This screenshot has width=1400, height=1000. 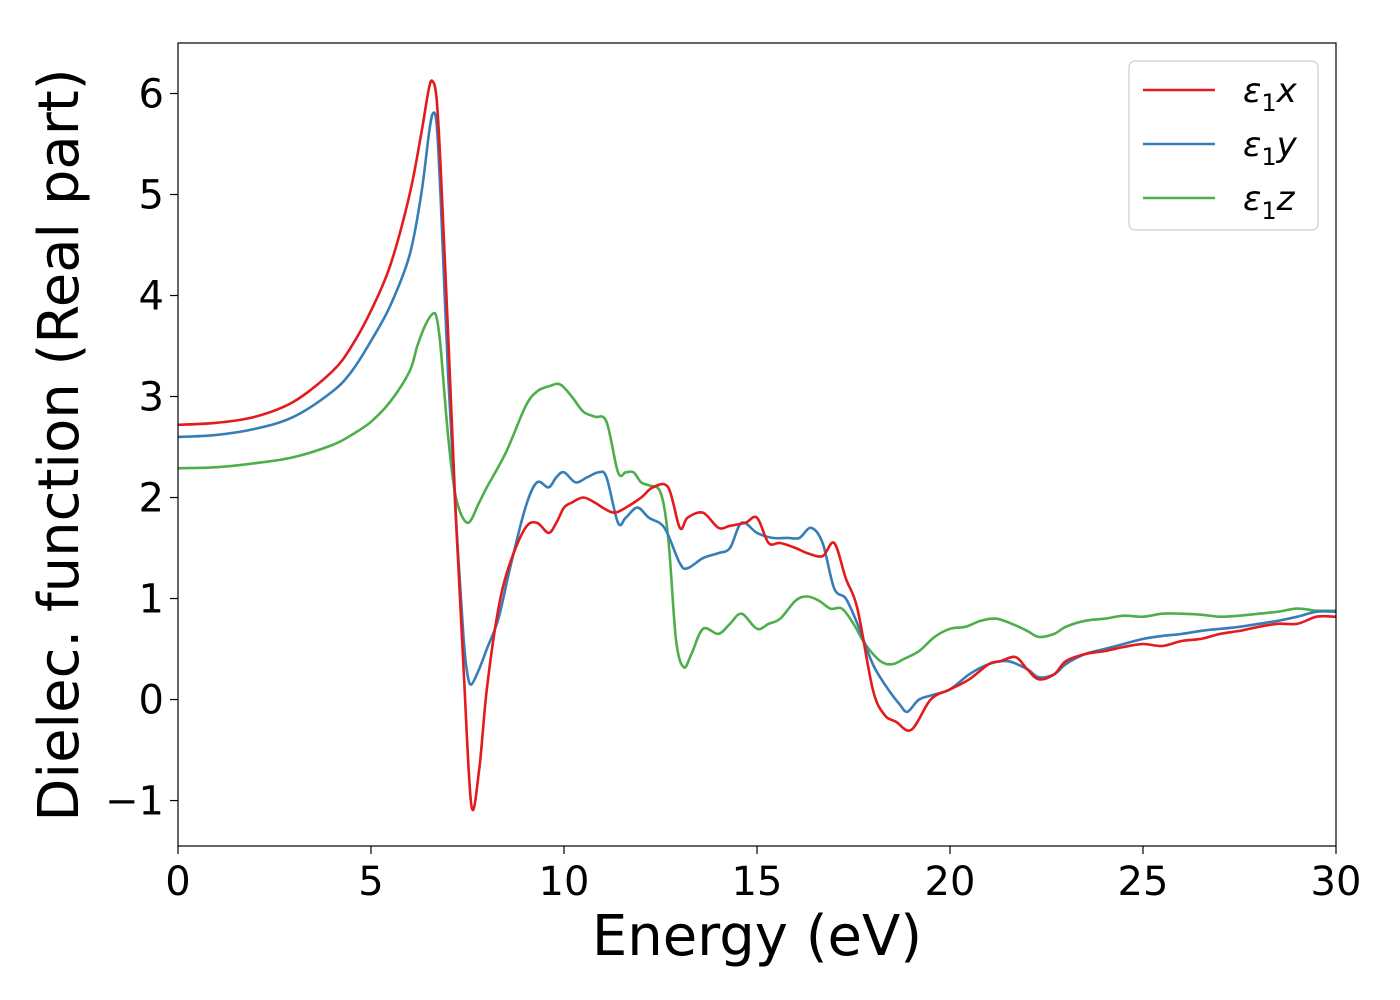 What do you see at coordinates (151, 600) in the screenshot?
I see `y-tick-label: 1` at bounding box center [151, 600].